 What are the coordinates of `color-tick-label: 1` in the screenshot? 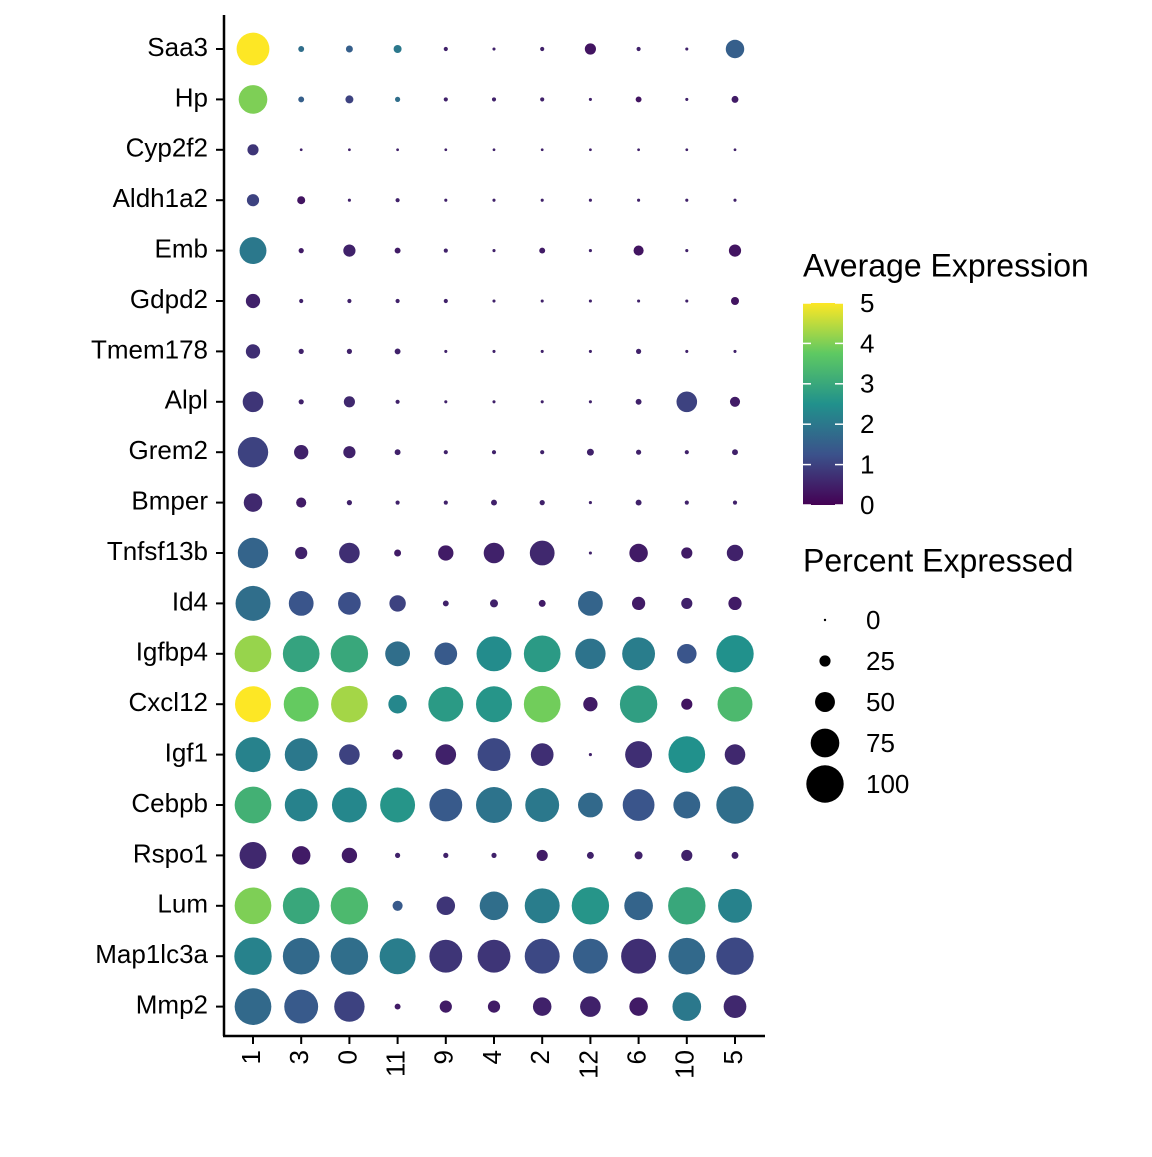 It's located at (867, 464).